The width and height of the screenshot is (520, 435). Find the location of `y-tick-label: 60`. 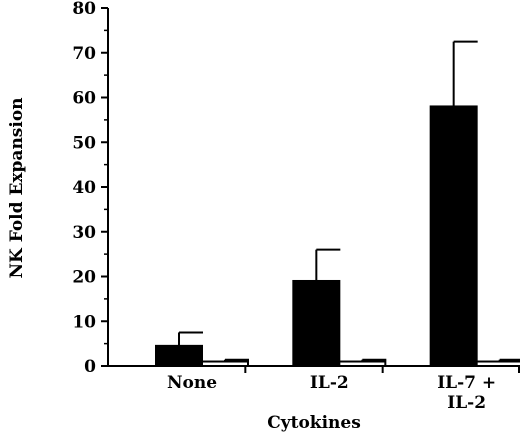

y-tick-label: 60 is located at coordinates (84, 99).